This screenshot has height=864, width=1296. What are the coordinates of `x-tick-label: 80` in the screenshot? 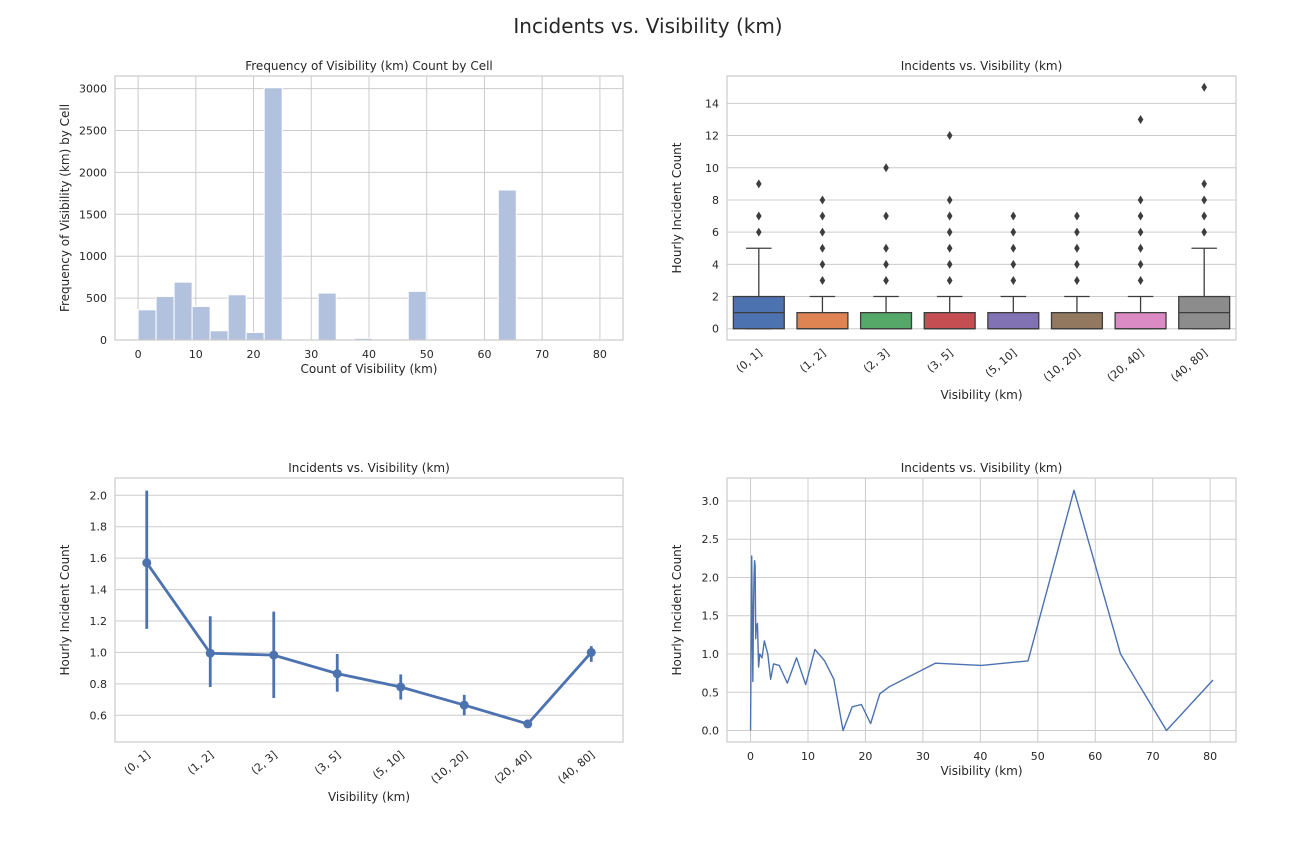 It's located at (600, 354).